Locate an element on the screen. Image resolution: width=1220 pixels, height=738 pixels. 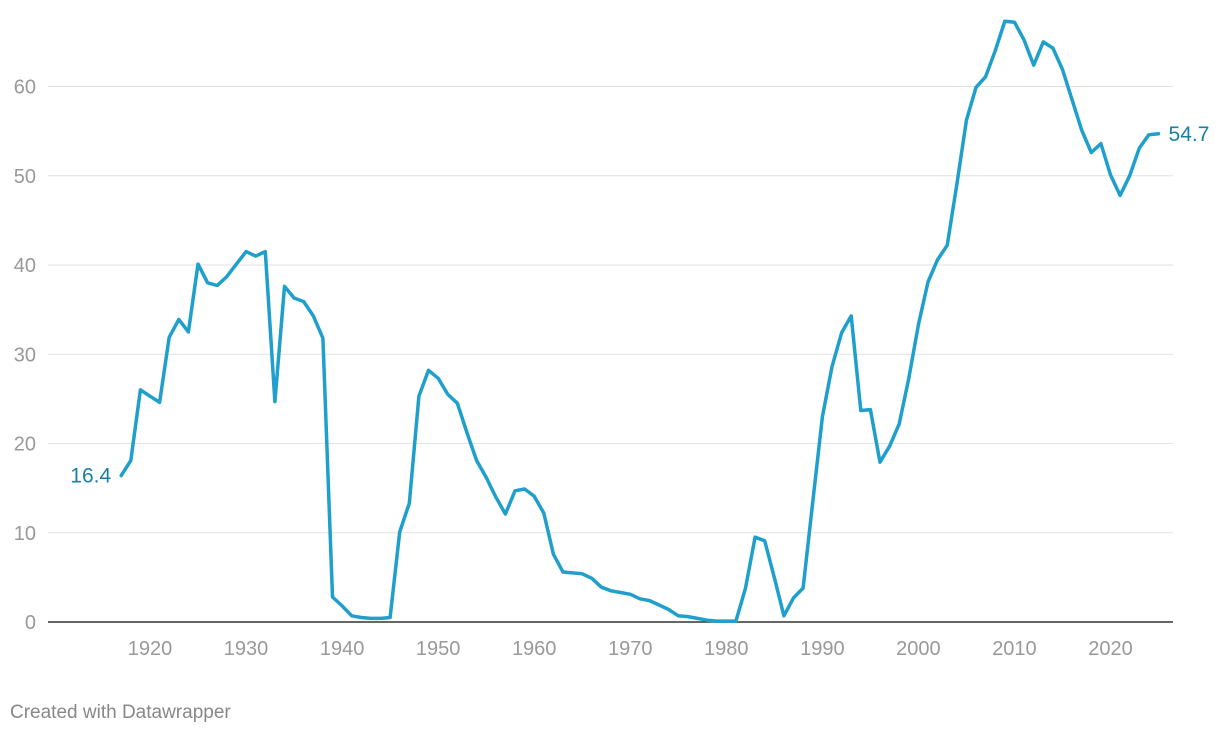
credit-text: Created with Datawrapper is located at coordinates (120, 712).